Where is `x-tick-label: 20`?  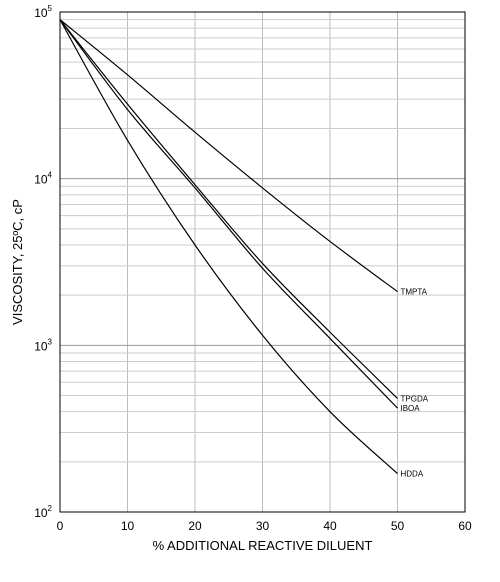
x-tick-label: 20 is located at coordinates (195, 526).